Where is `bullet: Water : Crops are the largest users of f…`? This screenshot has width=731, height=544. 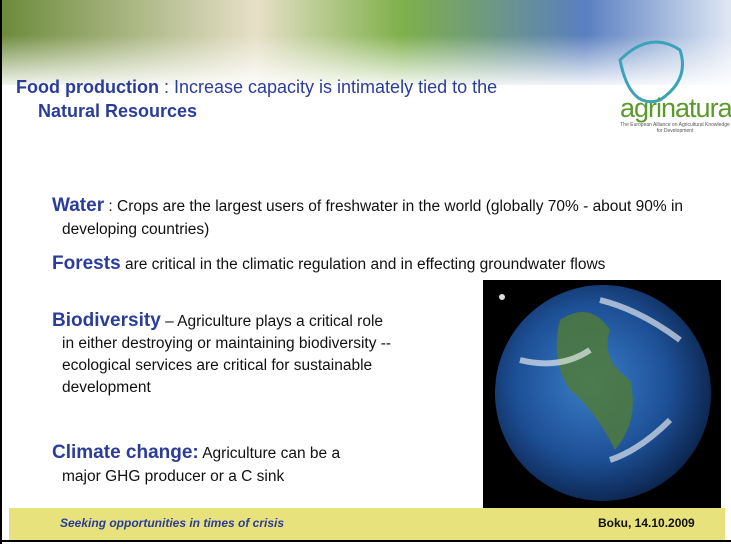
bullet: Water : Crops are the largest users of f… is located at coordinates (377, 217).